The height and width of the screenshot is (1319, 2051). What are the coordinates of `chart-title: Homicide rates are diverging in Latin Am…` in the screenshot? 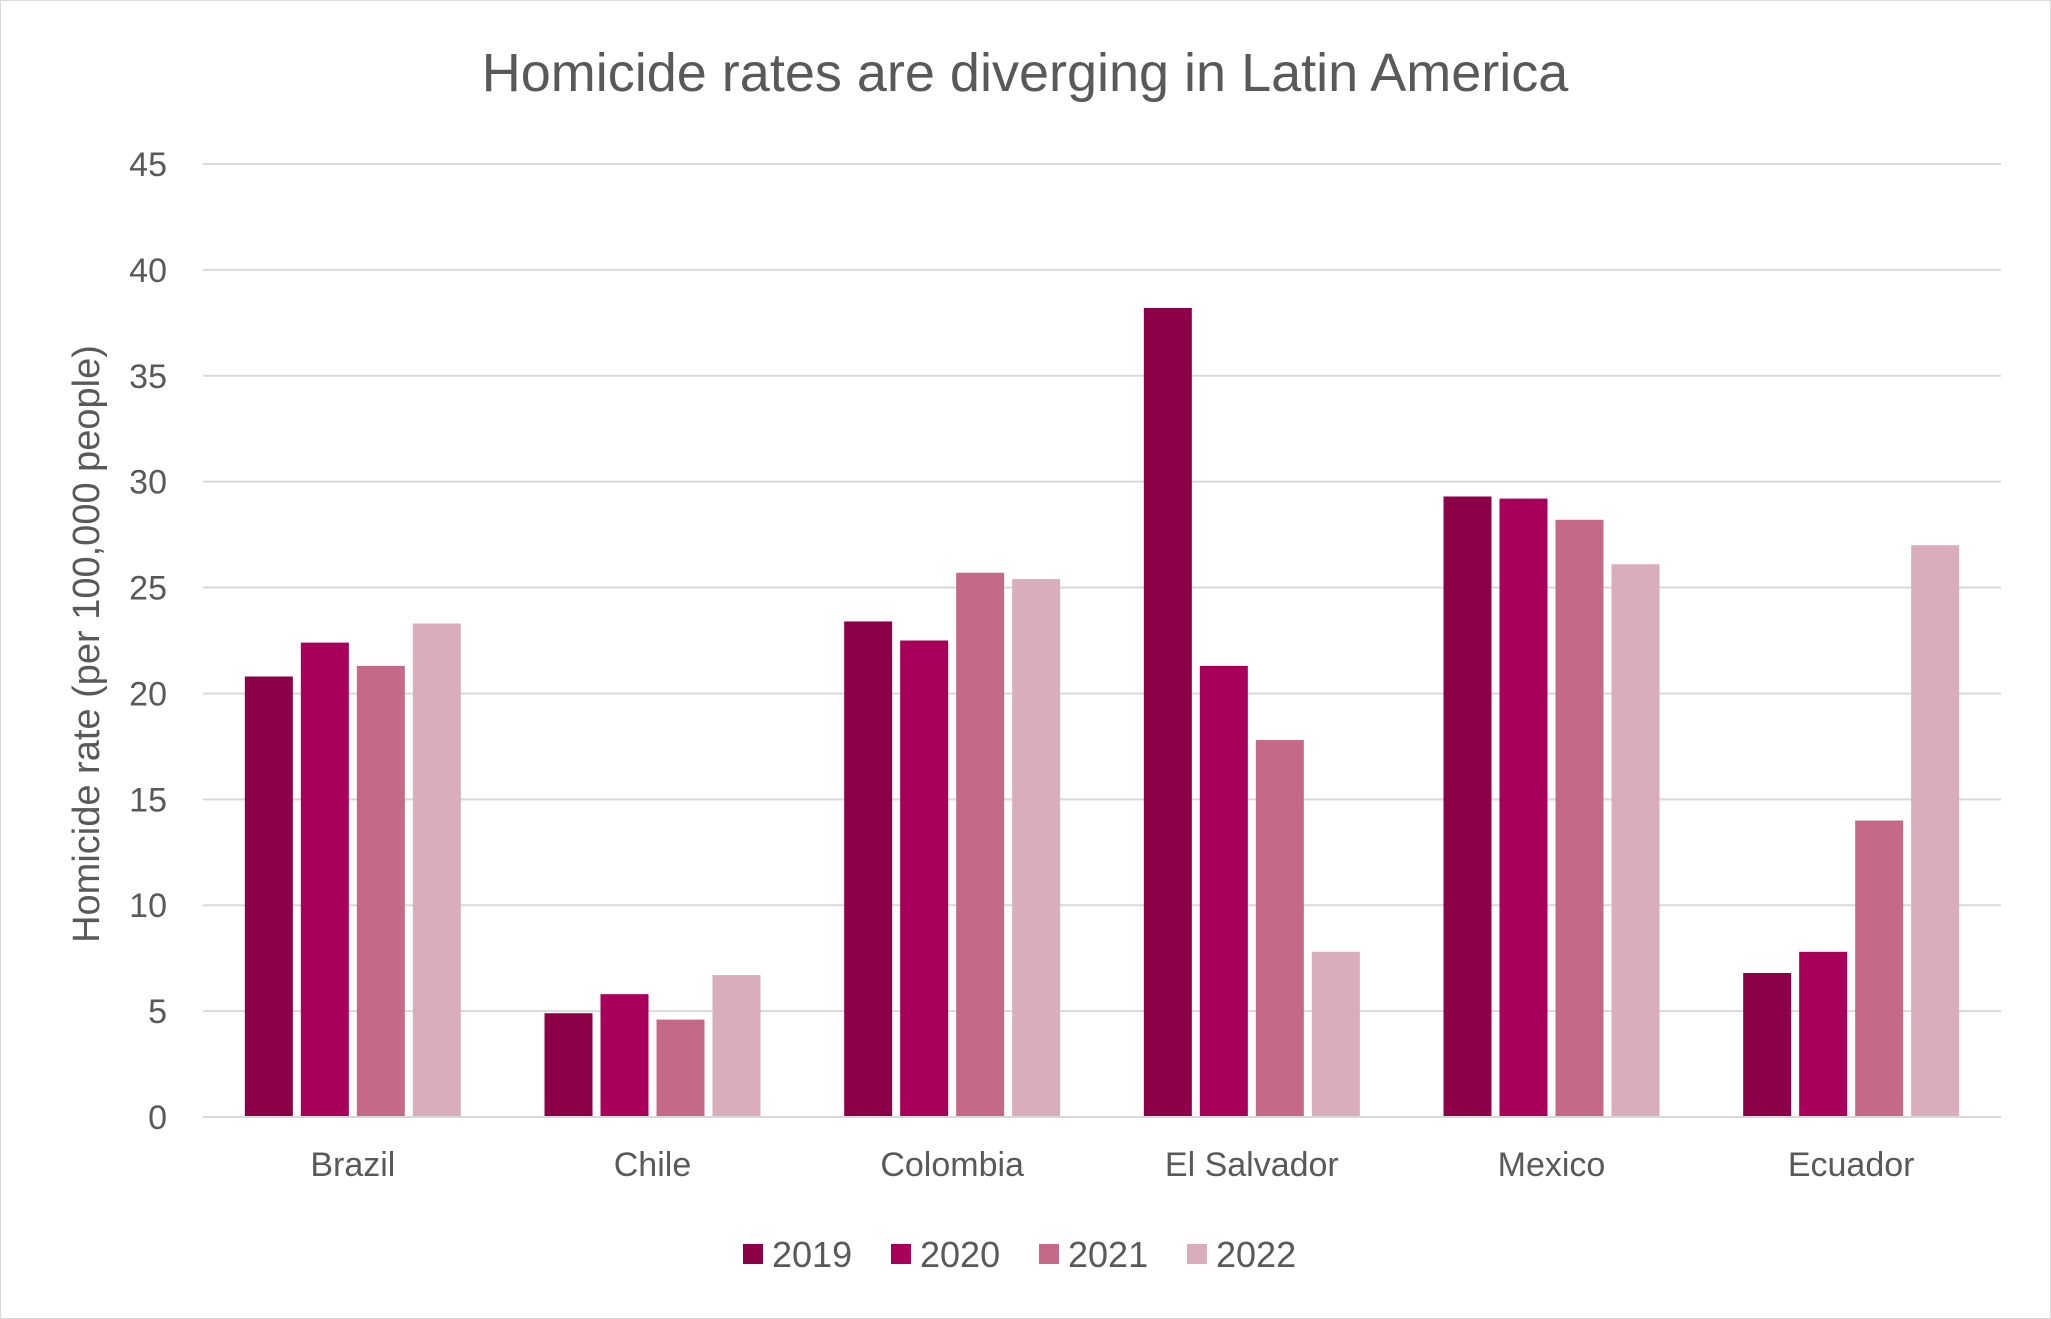 It's located at (1025, 73).